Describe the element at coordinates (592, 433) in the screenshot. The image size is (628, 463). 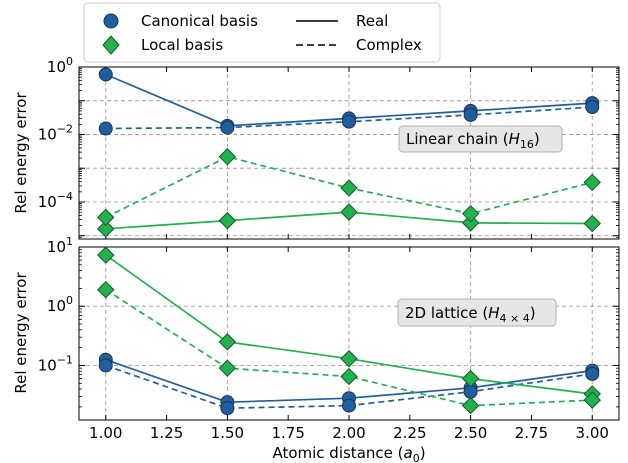
I see `x-tick-label: 3.00` at that location.